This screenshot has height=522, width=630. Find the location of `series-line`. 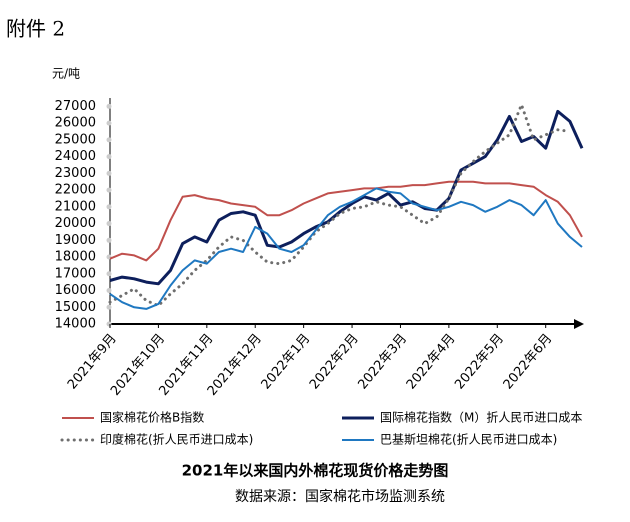

series-line is located at coordinates (346, 221).